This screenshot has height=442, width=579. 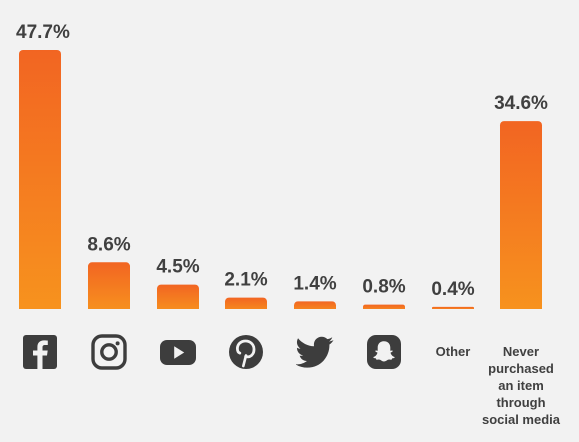 I want to click on category-label-line: Never, so click(x=521, y=351).